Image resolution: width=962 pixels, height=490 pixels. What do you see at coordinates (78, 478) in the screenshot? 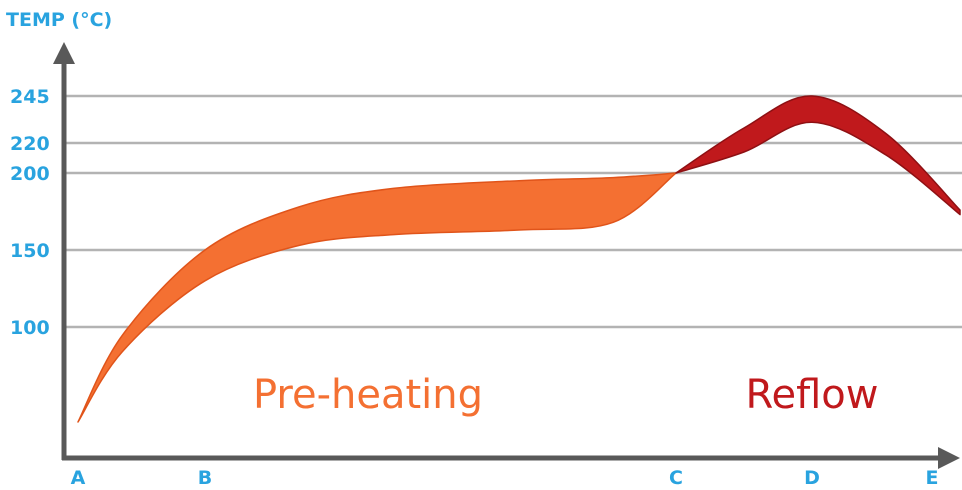
I see `x-tick-label-a: A` at bounding box center [78, 478].